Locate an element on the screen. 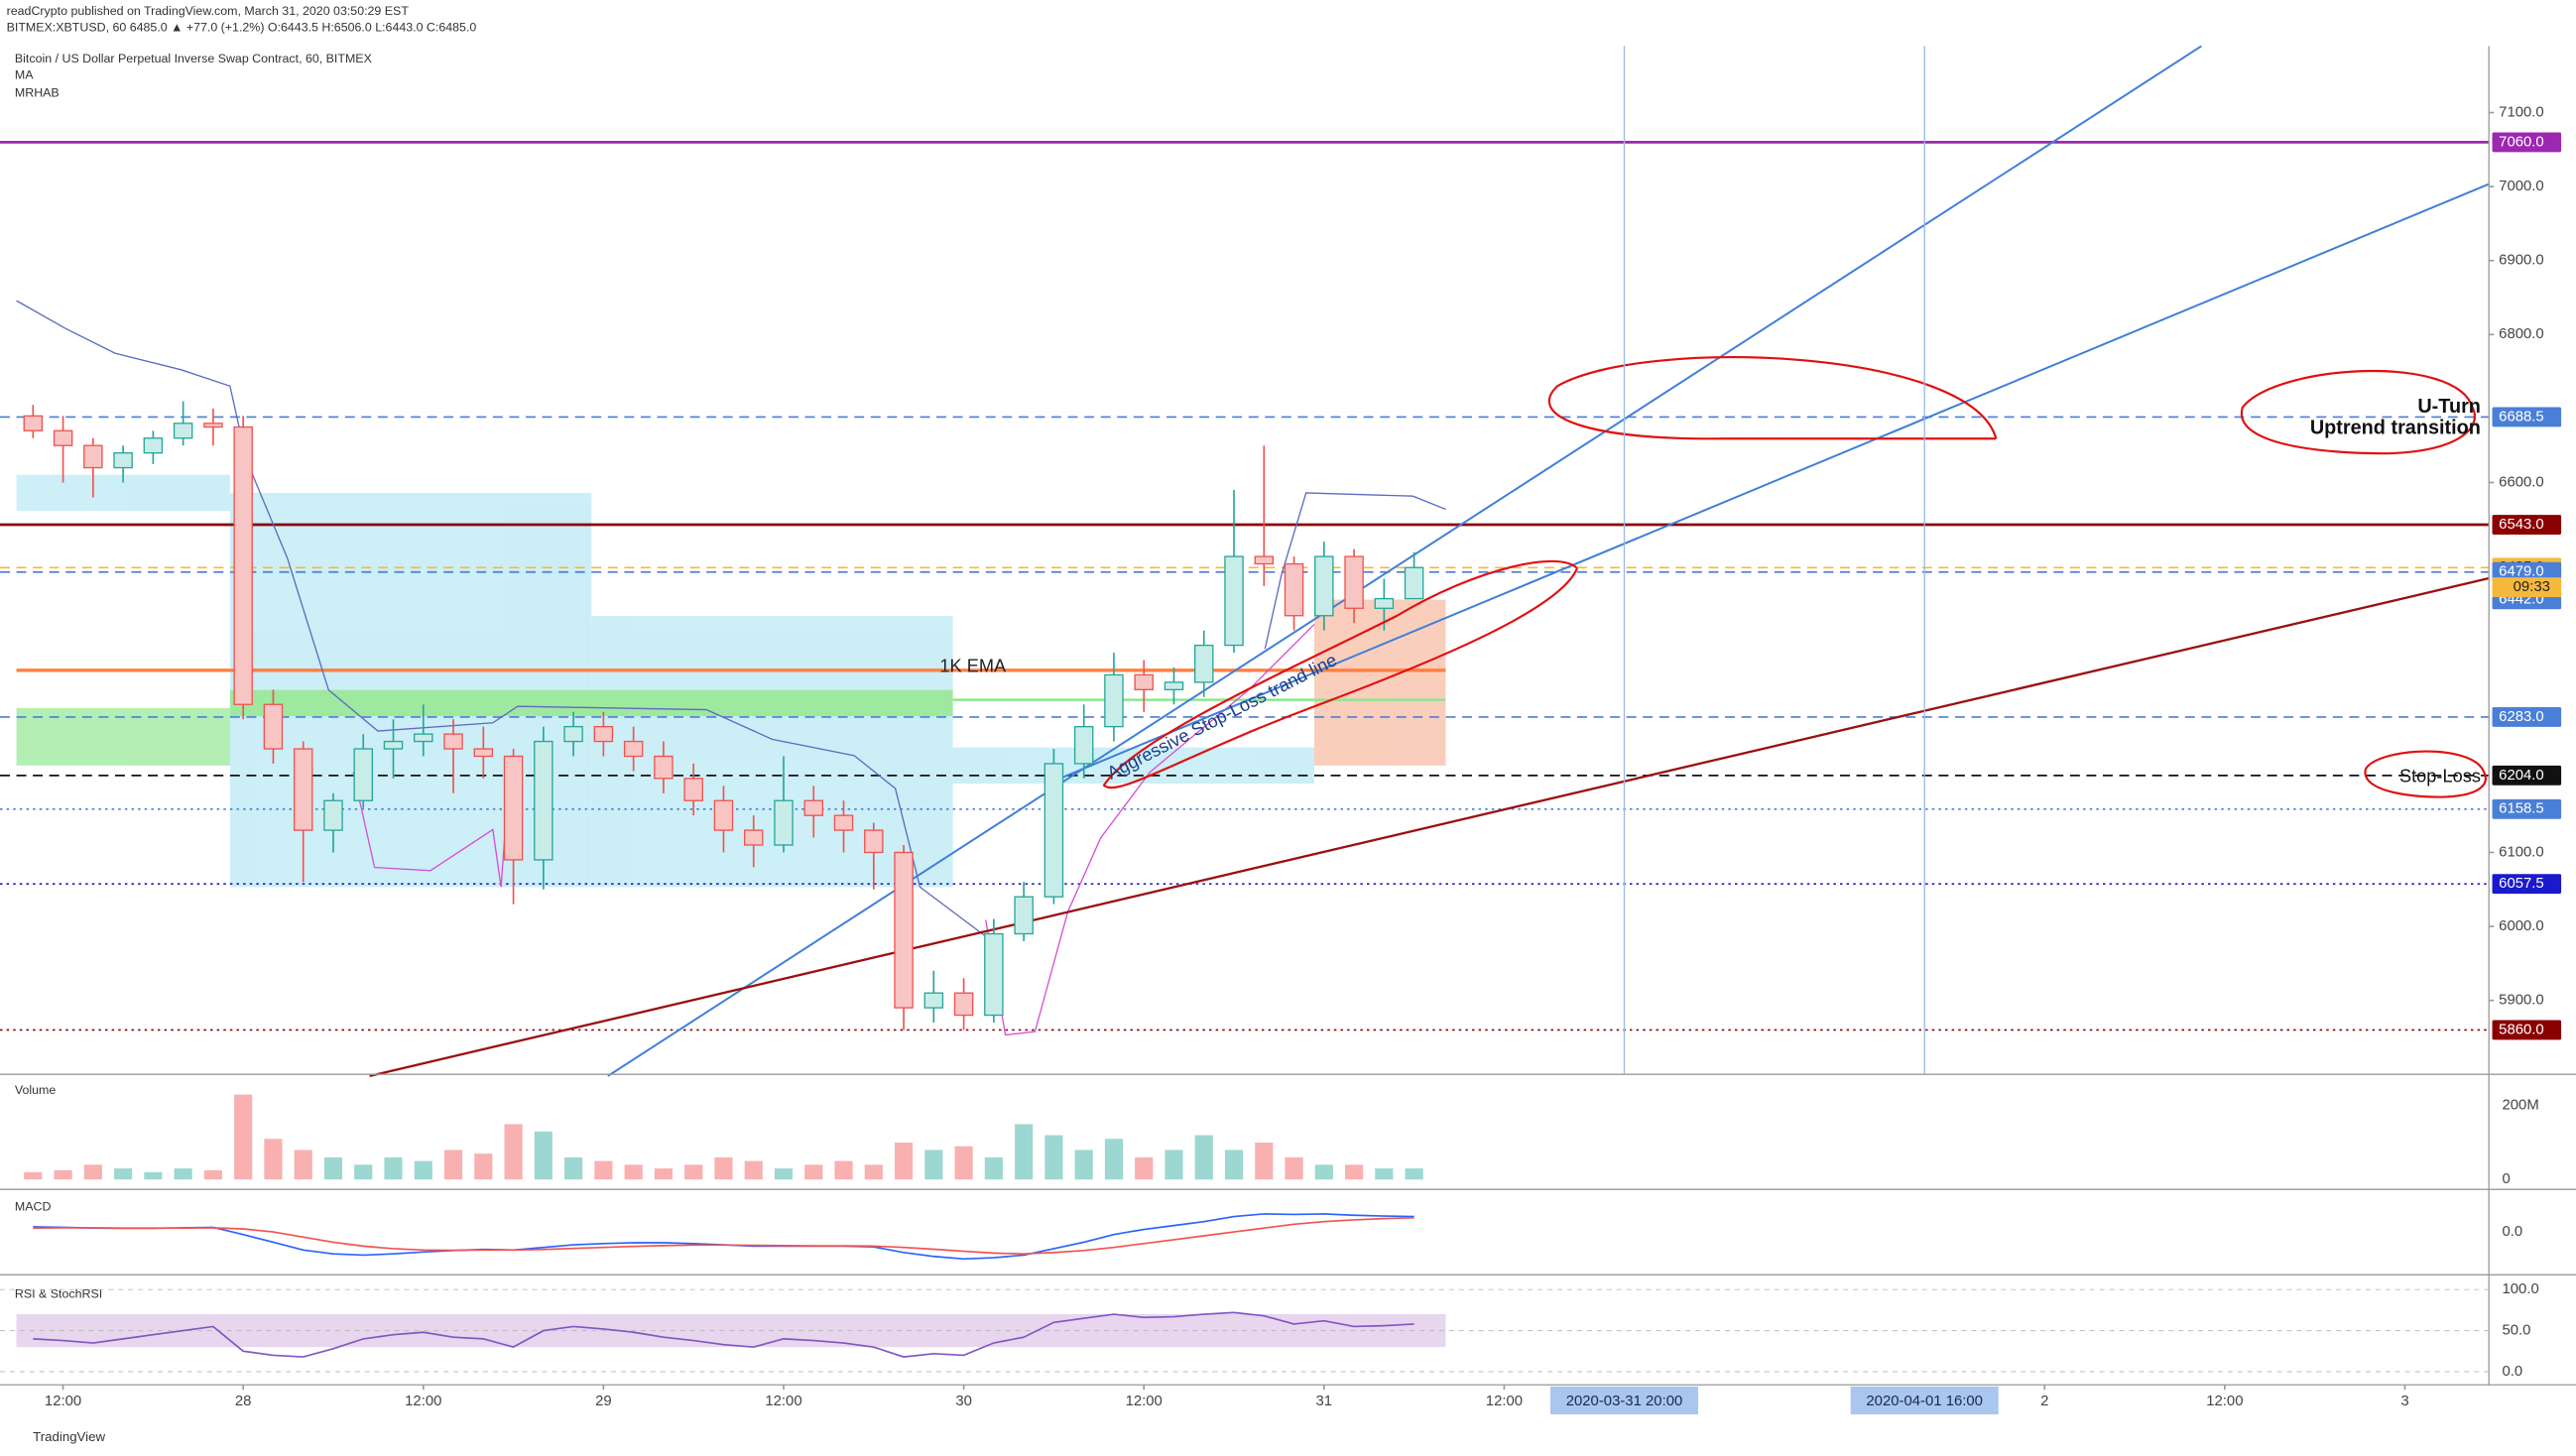 The height and width of the screenshot is (1456, 2576). footer: TradingView is located at coordinates (69, 1436).